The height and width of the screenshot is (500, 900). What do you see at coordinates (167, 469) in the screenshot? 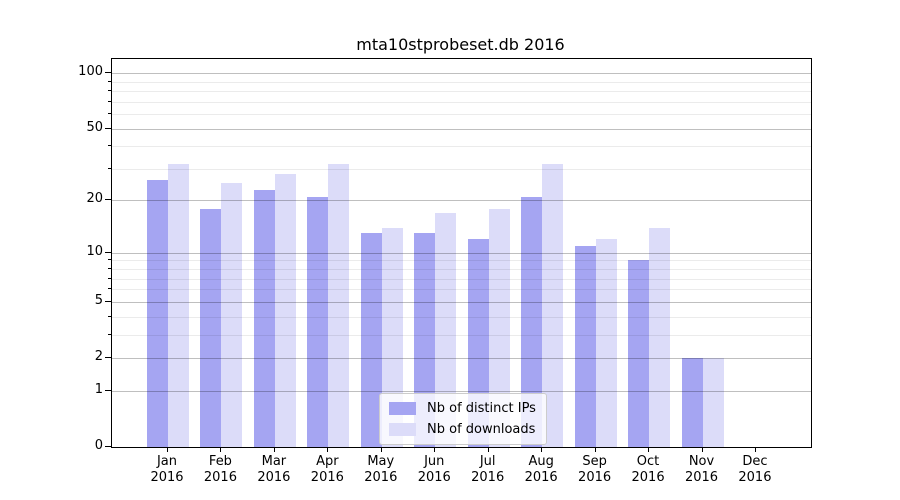
I see `x-tick-label-jan: Jan 2016` at bounding box center [167, 469].